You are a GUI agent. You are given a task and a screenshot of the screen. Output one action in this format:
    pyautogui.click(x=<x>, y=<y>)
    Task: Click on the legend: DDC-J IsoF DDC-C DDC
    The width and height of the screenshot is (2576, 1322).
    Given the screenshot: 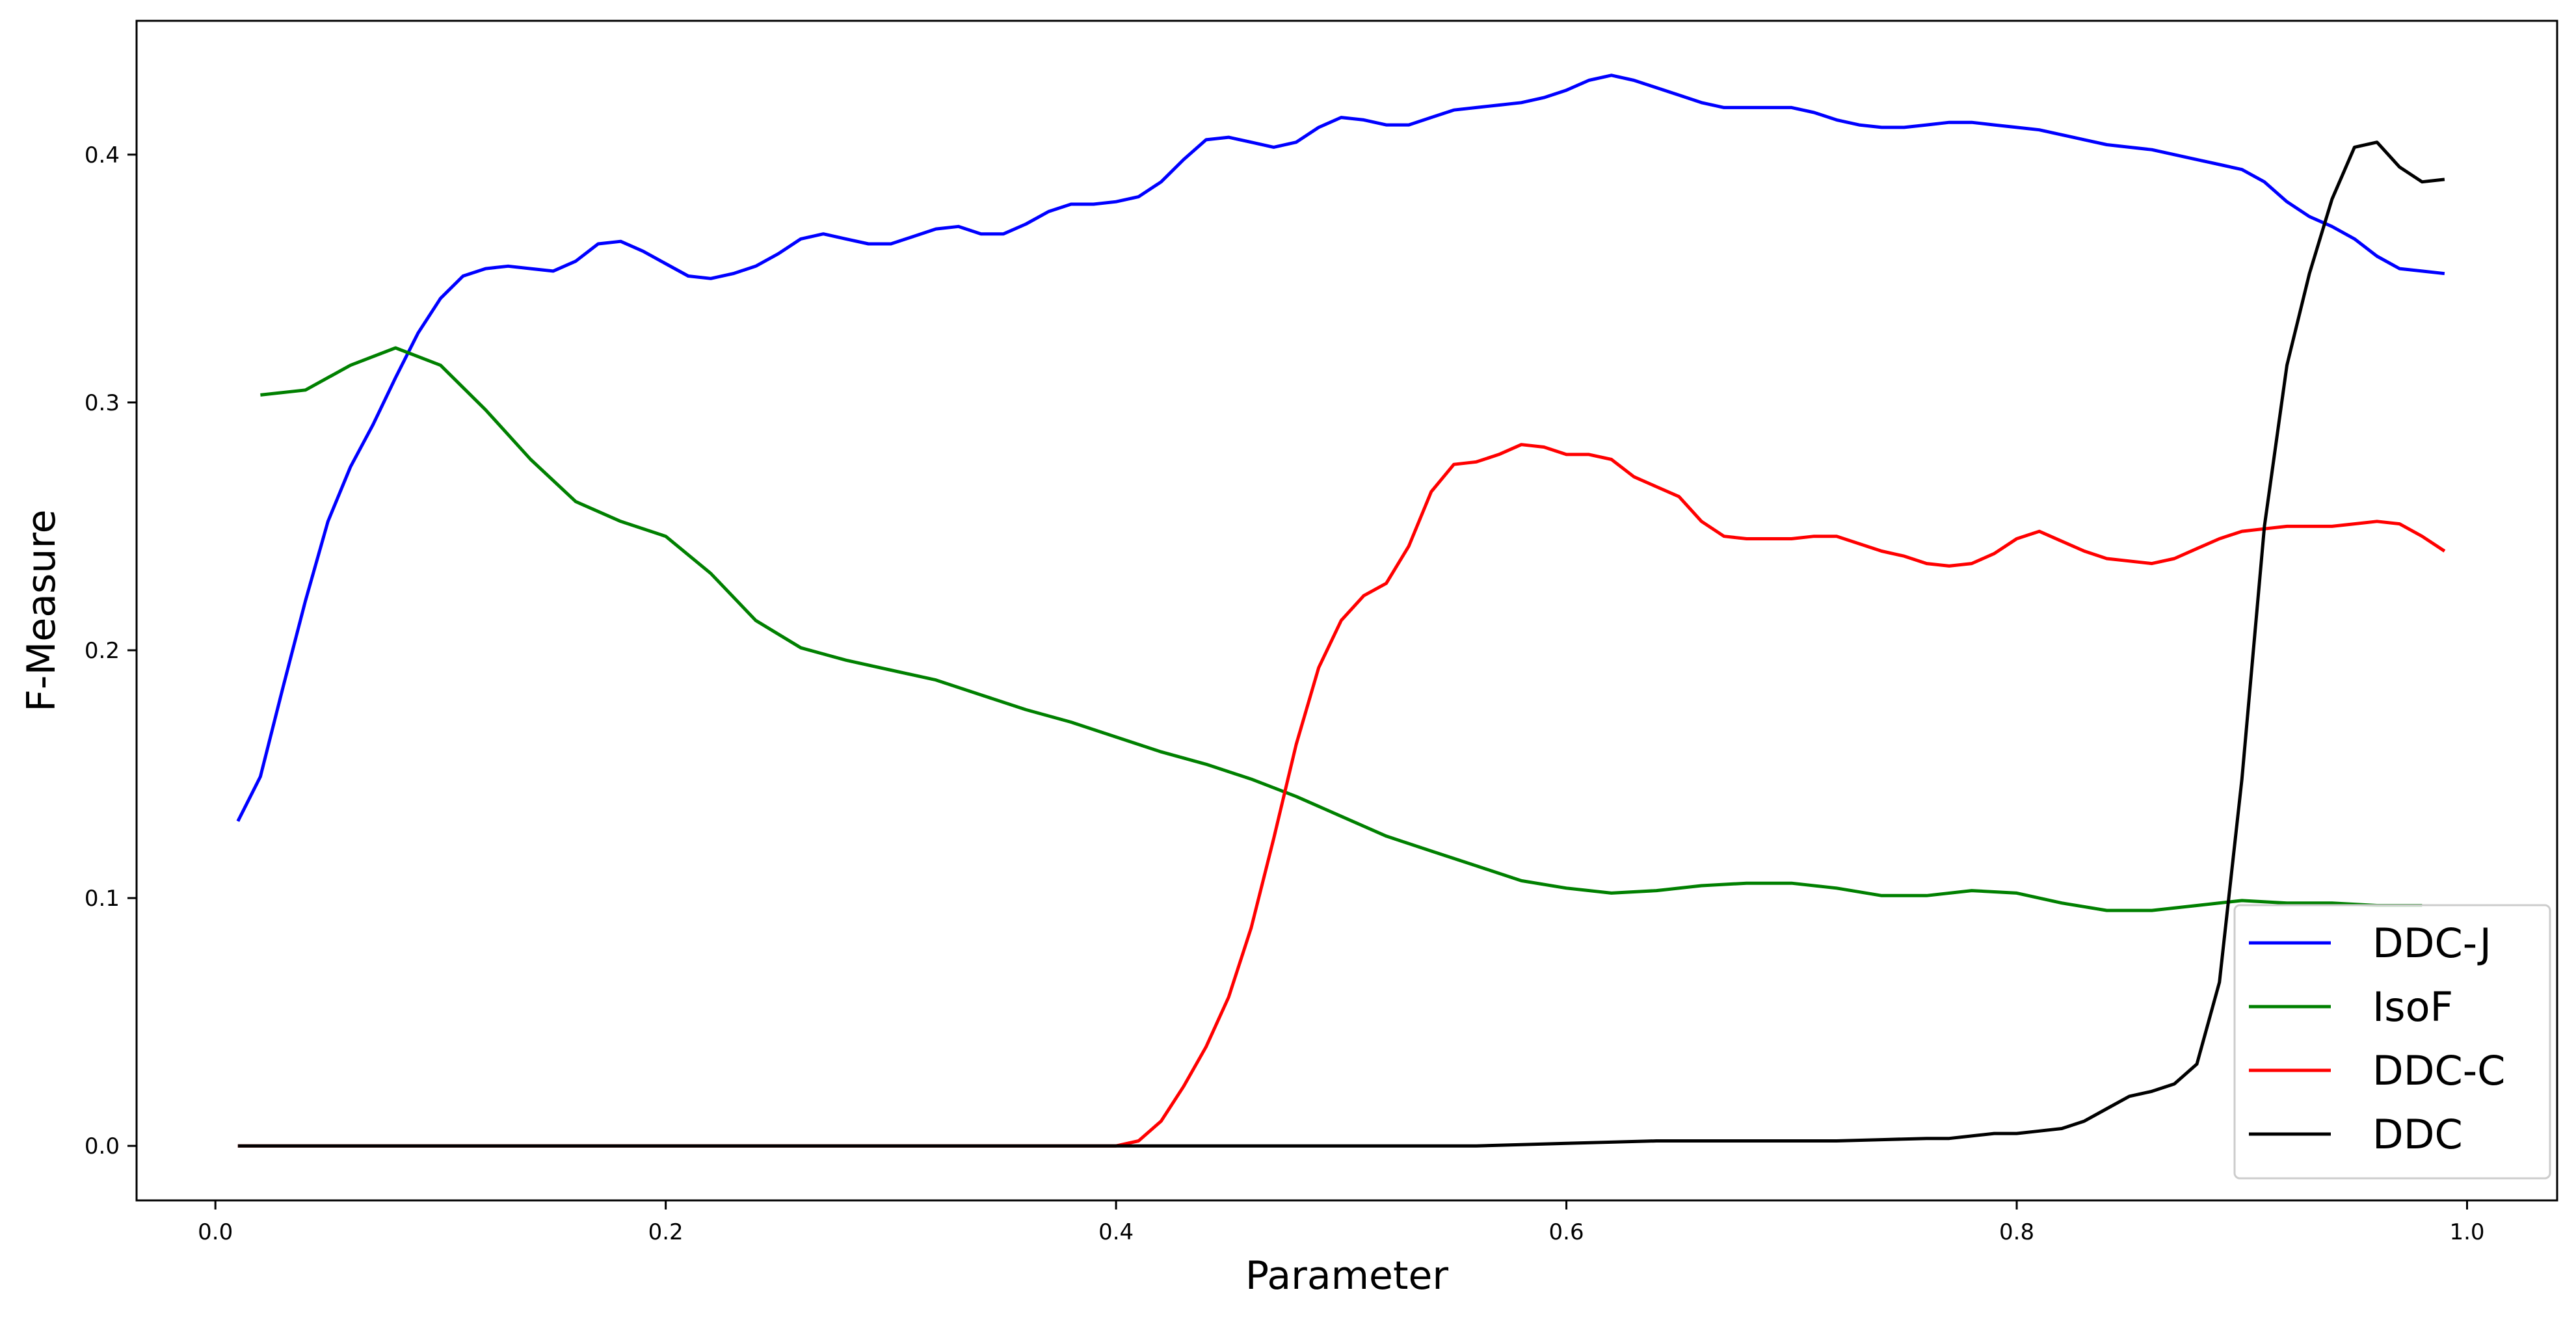 What is the action you would take?
    pyautogui.click(x=2392, y=1042)
    